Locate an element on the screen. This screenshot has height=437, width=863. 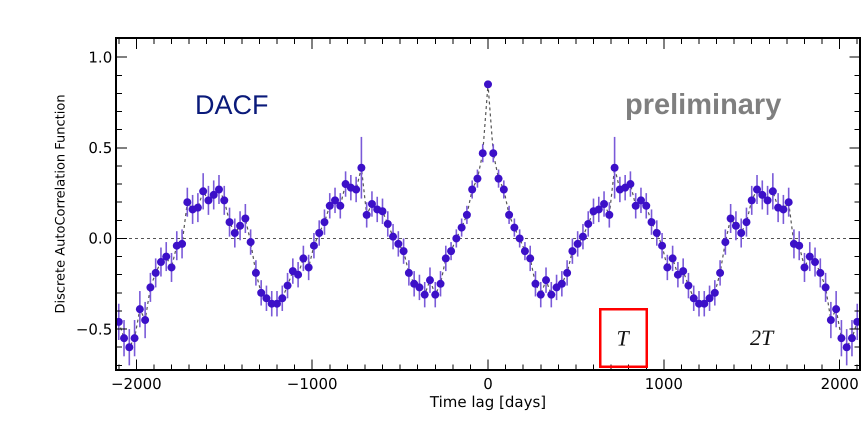
y-tick-label: 0.5 is located at coordinates (100, 148).